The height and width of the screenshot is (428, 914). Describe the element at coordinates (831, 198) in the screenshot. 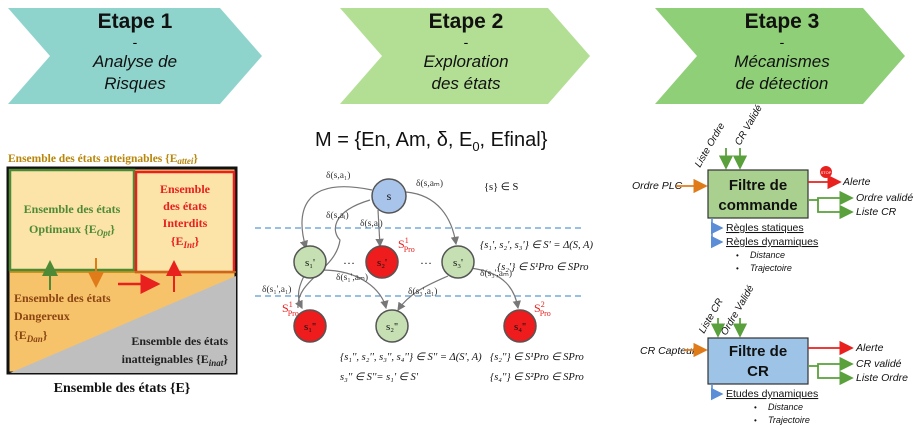

I see `cmd-out1-arrow` at that location.